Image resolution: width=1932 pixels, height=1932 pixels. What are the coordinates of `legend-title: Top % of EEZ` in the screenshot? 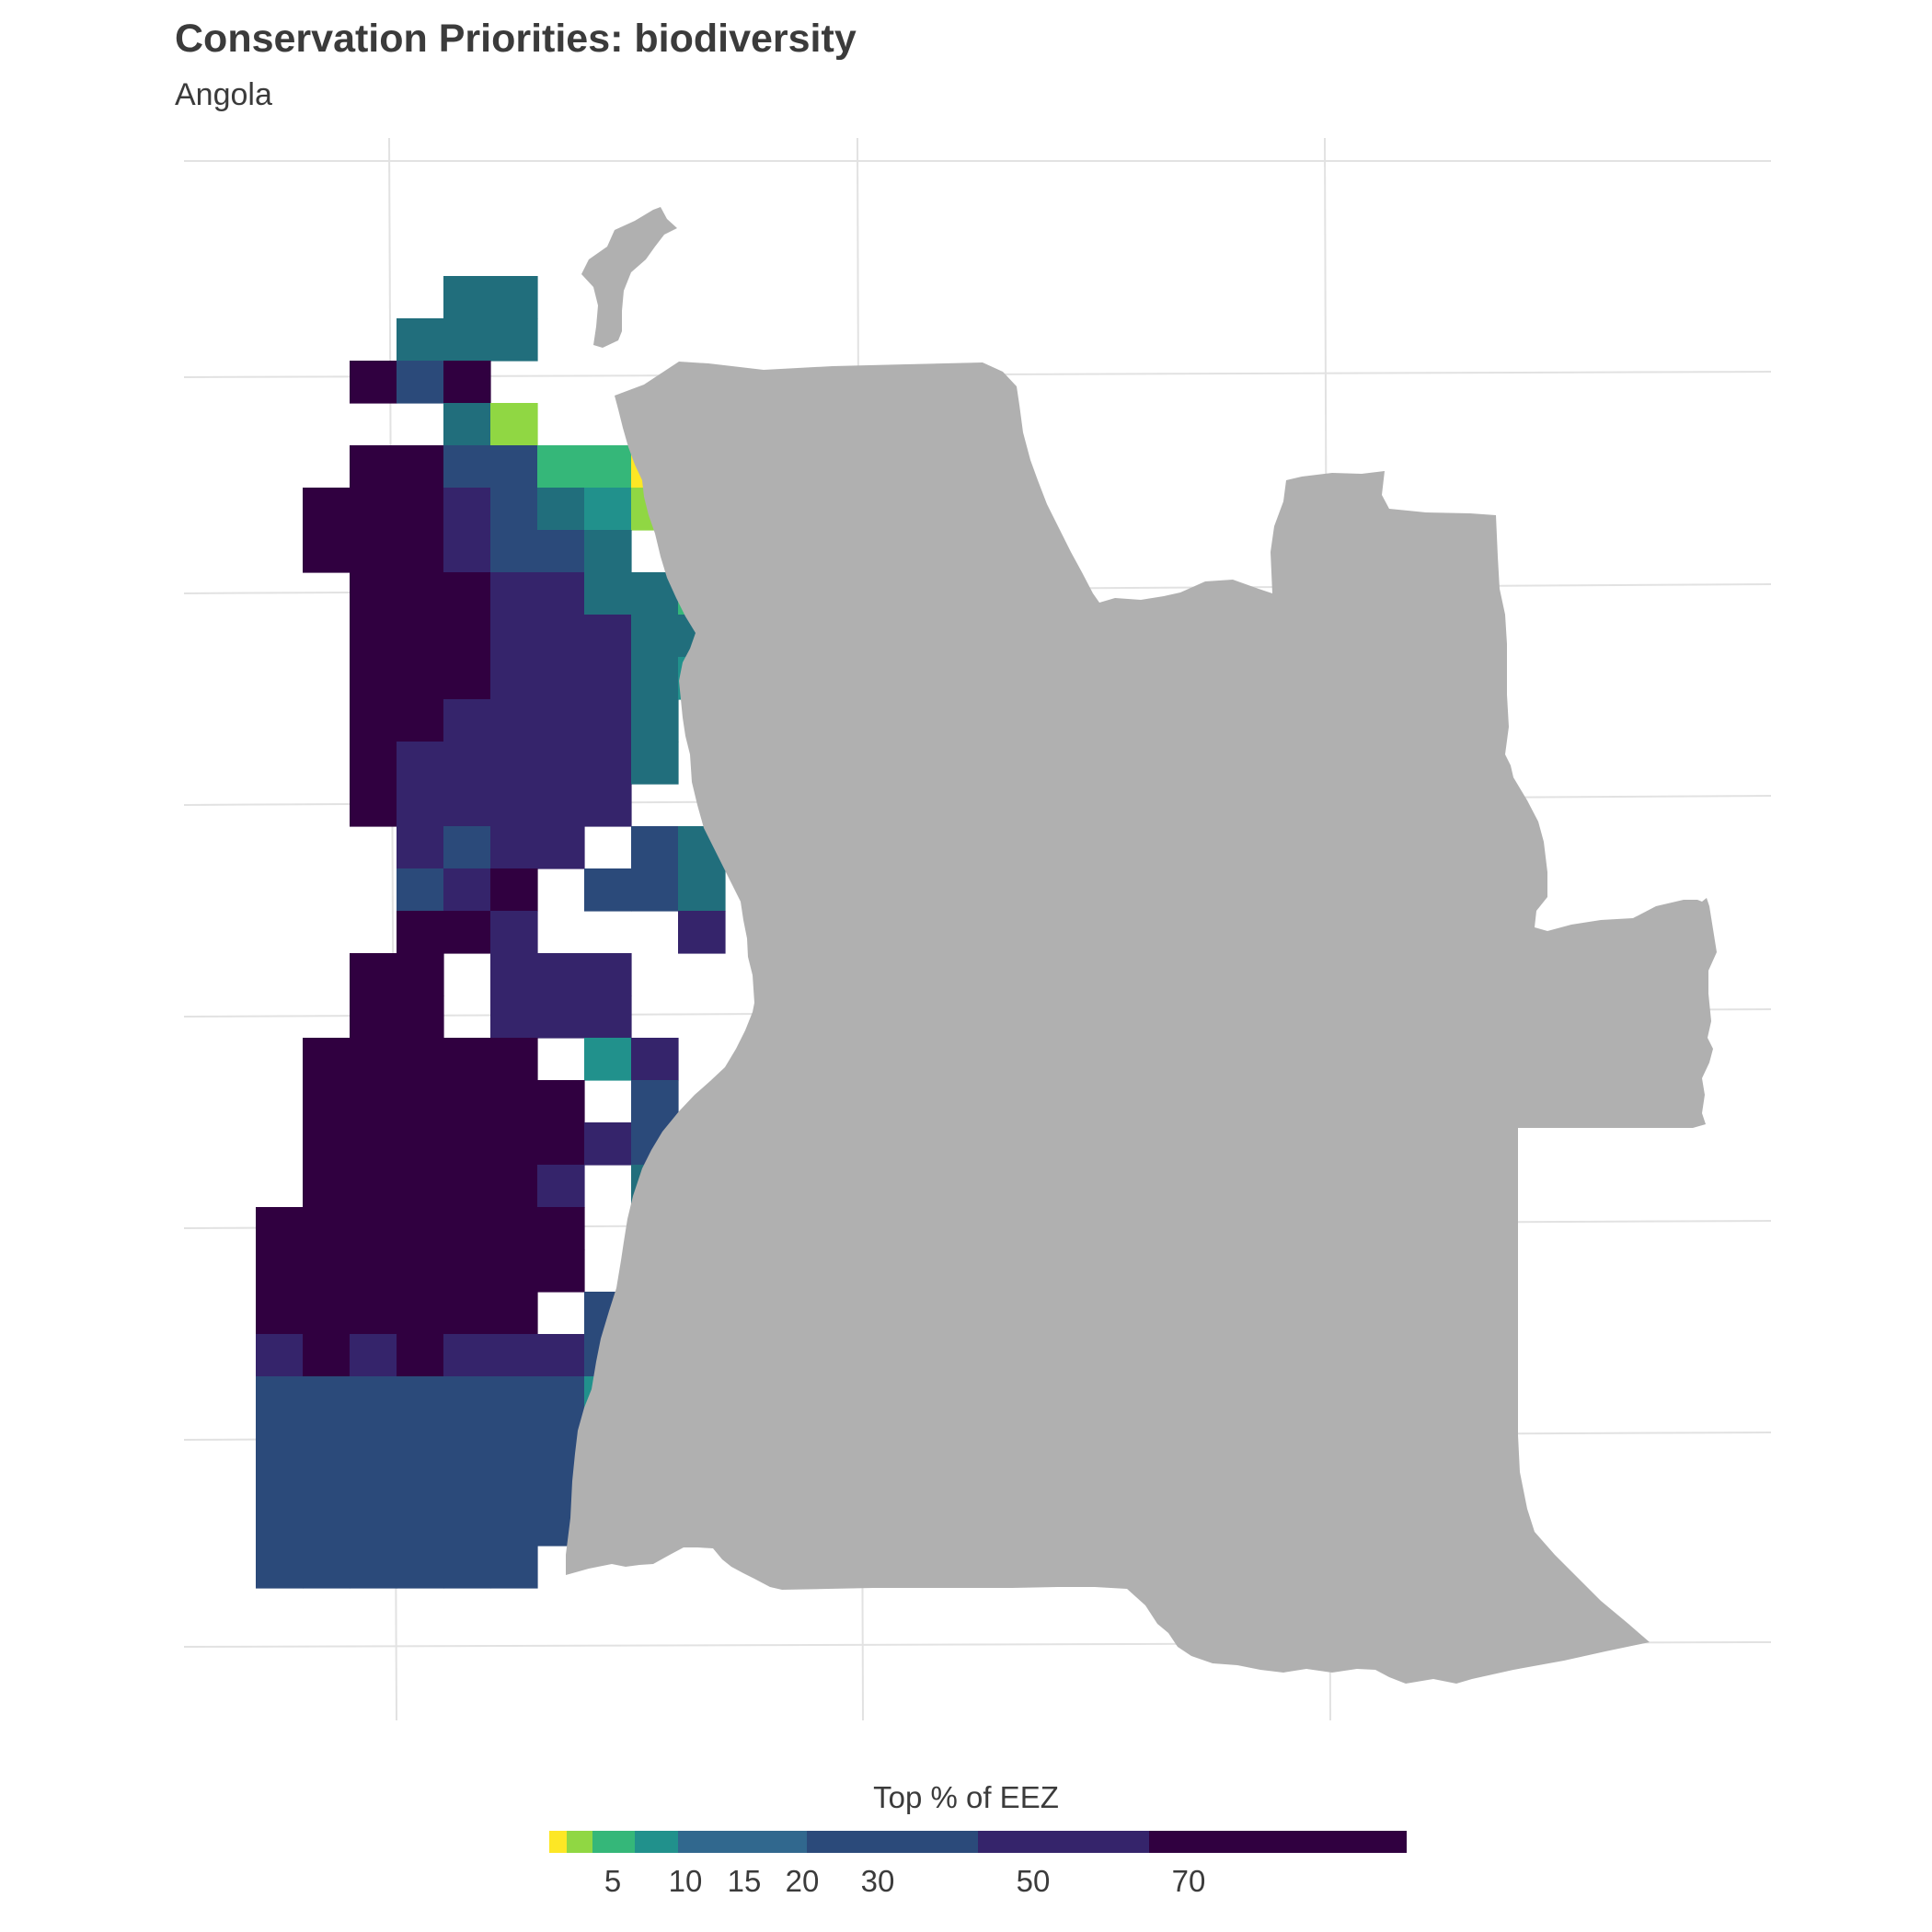 It's located at (966, 1797).